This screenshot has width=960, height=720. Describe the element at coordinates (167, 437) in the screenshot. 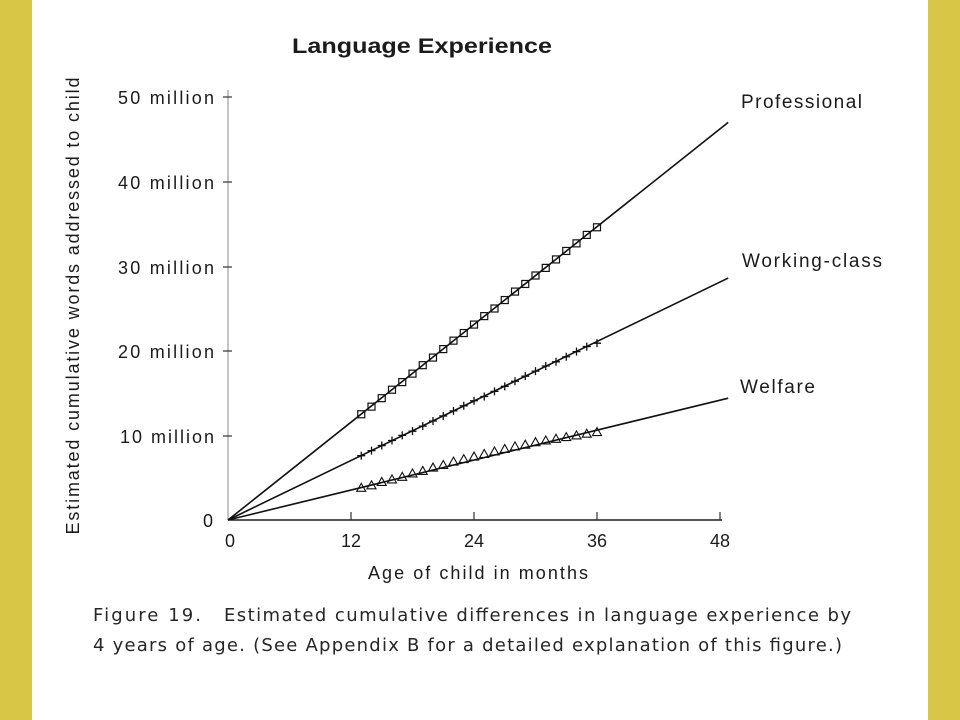

I see `y-tick-label: 10 million` at that location.